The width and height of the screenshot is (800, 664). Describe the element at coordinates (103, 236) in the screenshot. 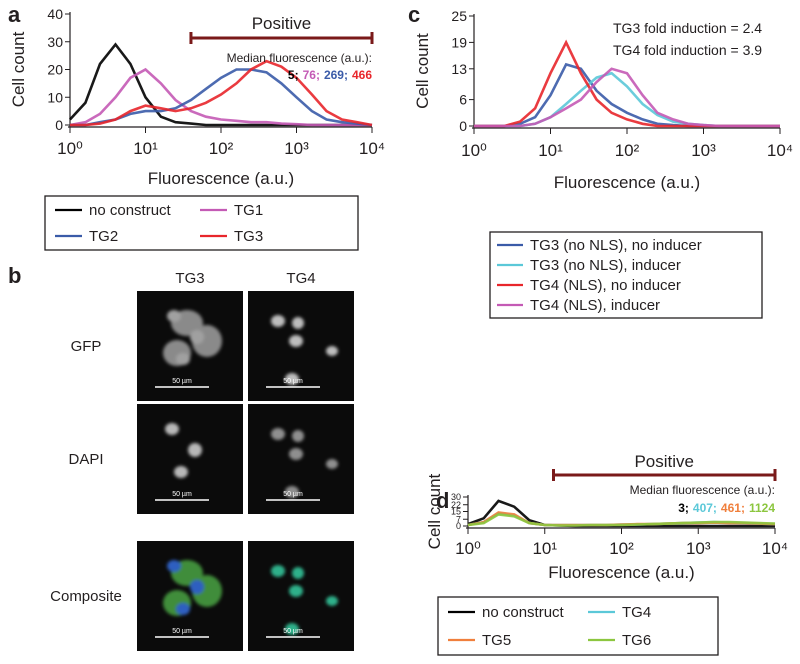

I see `legend-label: TG2` at that location.